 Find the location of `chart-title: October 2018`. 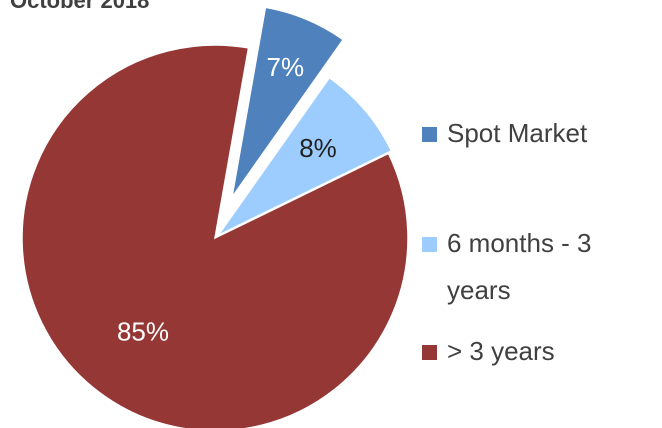

chart-title: October 2018 is located at coordinates (80, 6).